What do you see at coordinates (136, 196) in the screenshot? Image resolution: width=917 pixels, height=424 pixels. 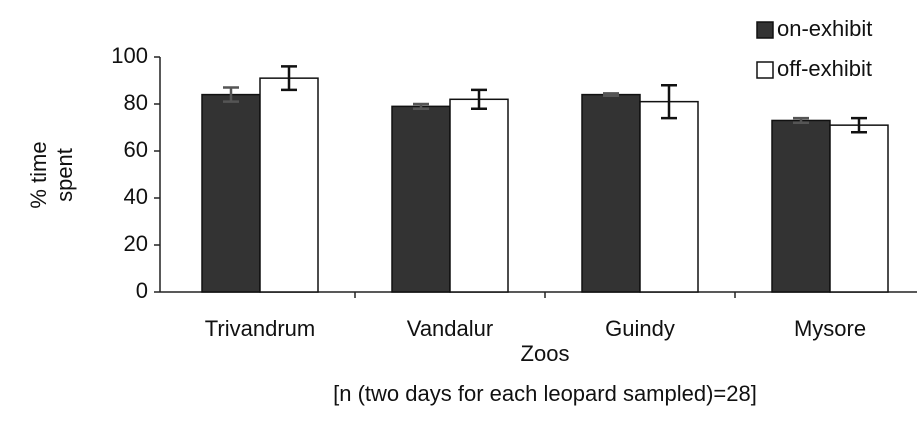 I see `y-tick-label: 40` at bounding box center [136, 196].